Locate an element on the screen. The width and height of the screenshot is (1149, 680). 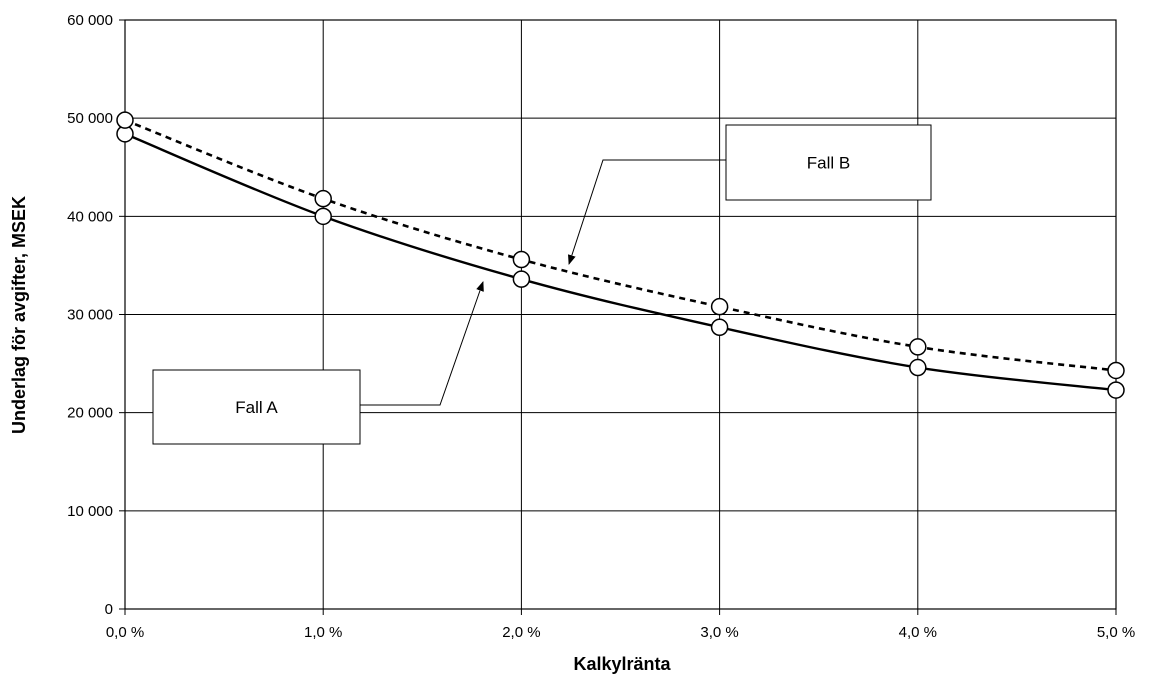
y-axis-title: Underlag för avgifter, MSEK is located at coordinates (19, 315).